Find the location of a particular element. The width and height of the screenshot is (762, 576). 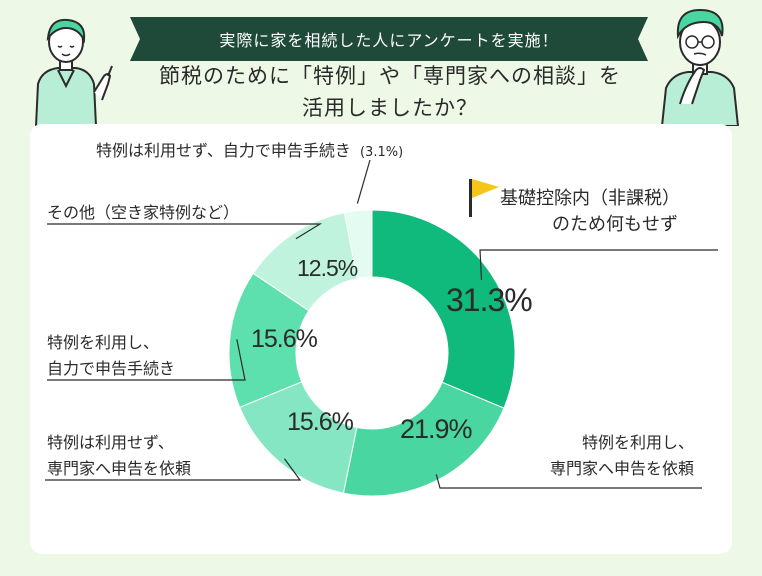

slice-3-label-line-2: 自力で申告手続き is located at coordinates (111, 368).